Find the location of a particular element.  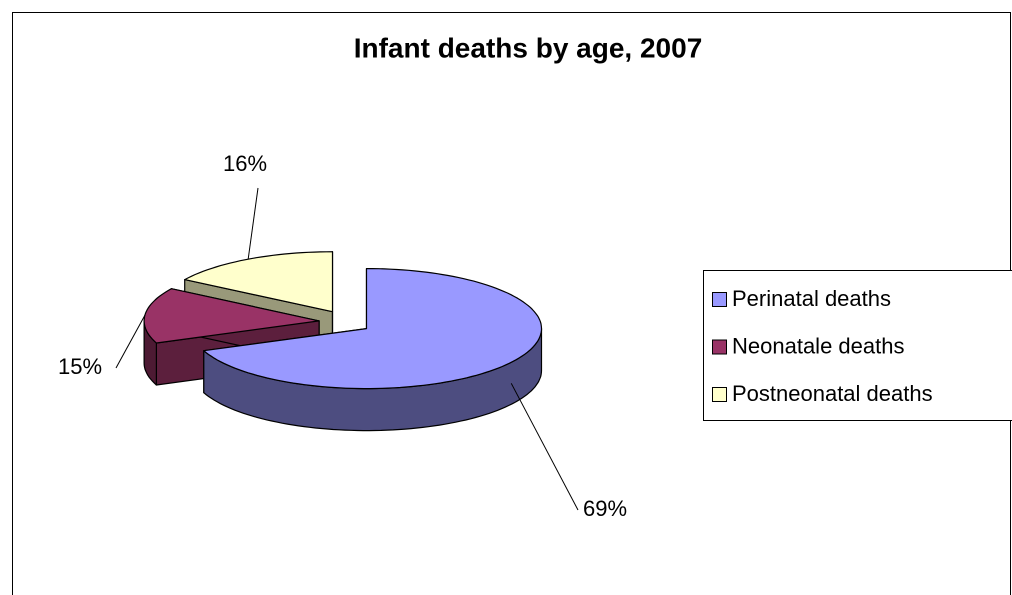

chart-title: Infant deaths by age, 2007 is located at coordinates (528, 47).